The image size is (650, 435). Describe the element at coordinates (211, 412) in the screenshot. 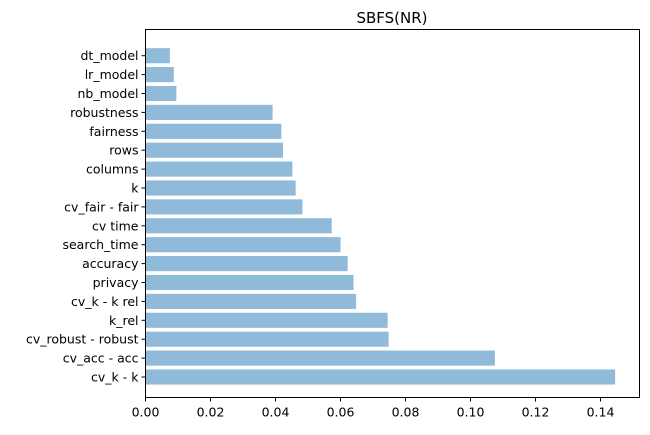

I see `x-tick-label: 0.02` at that location.